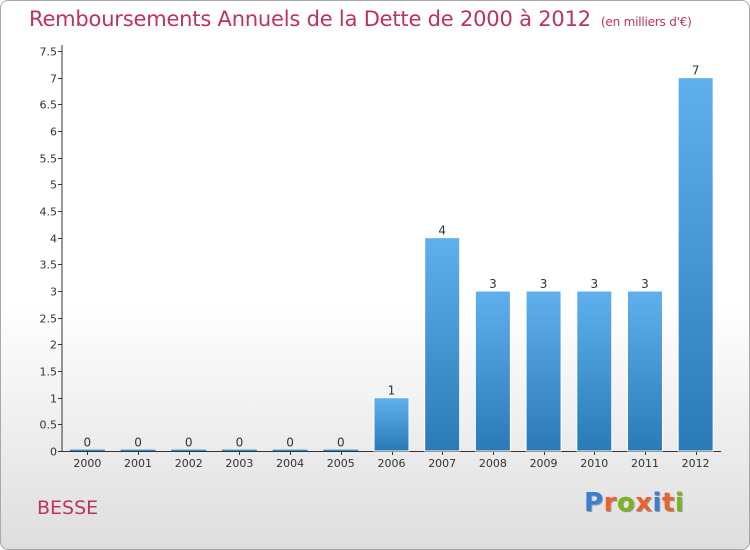 The height and width of the screenshot is (550, 750). Describe the element at coordinates (696, 71) in the screenshot. I see `bar-value-label: 7` at that location.